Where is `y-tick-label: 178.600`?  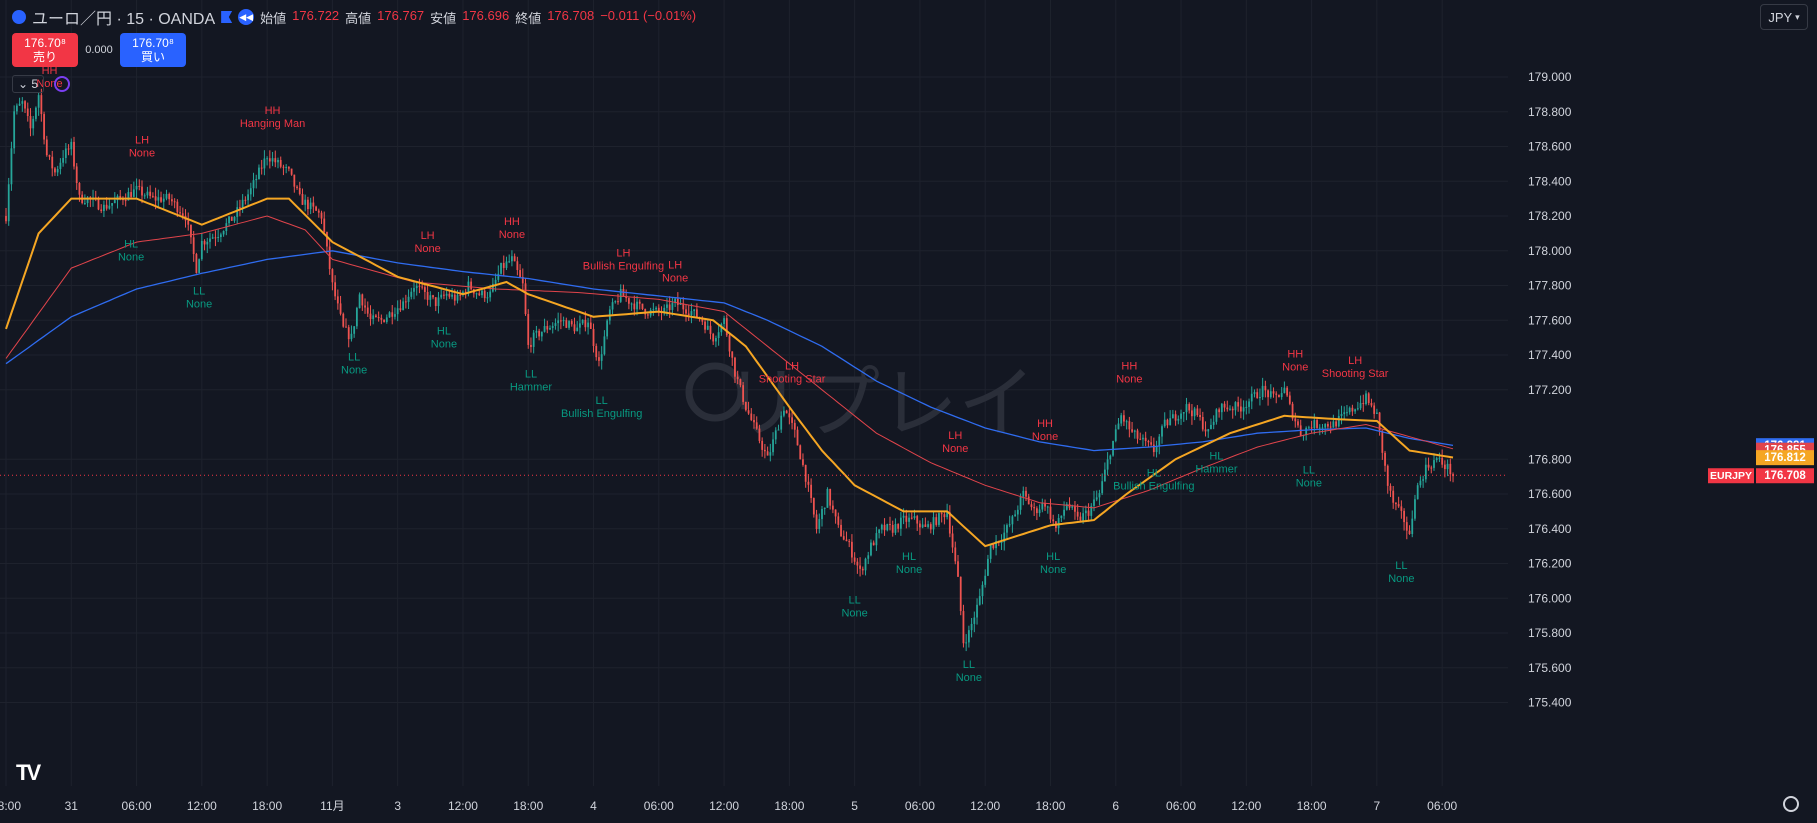 y-tick-label: 178.600 is located at coordinates (1550, 147).